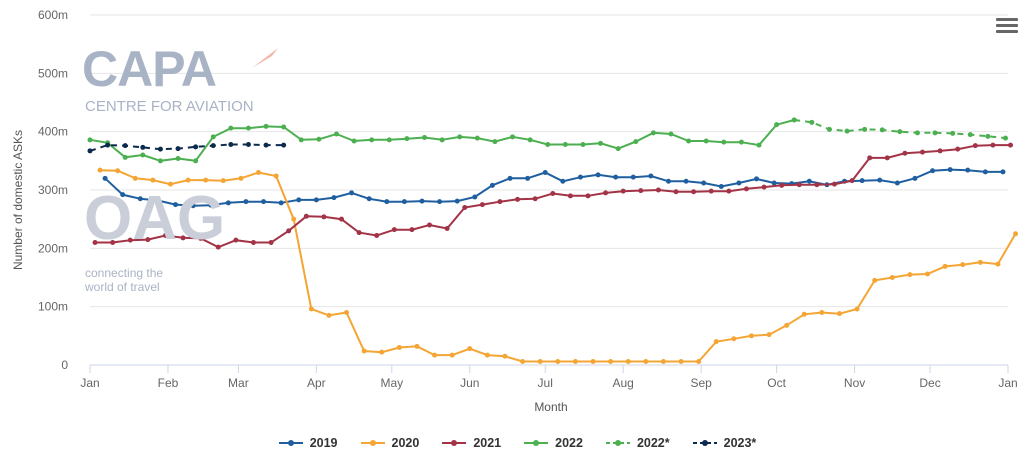  What do you see at coordinates (553, 443) in the screenshot?
I see `legend-item-2022: 2022` at bounding box center [553, 443].